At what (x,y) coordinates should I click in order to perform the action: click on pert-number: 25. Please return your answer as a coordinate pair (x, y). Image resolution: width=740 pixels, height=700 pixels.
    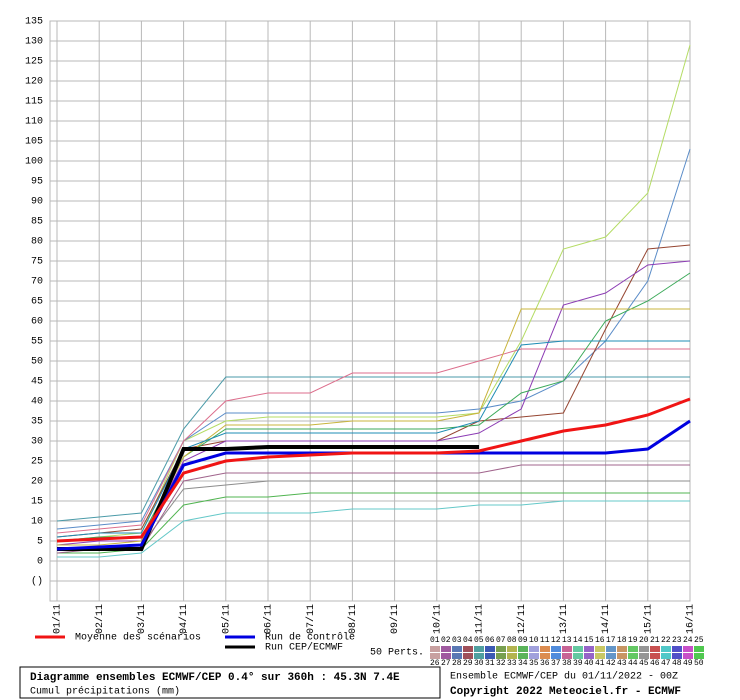
    Looking at the image, I should click on (699, 640).